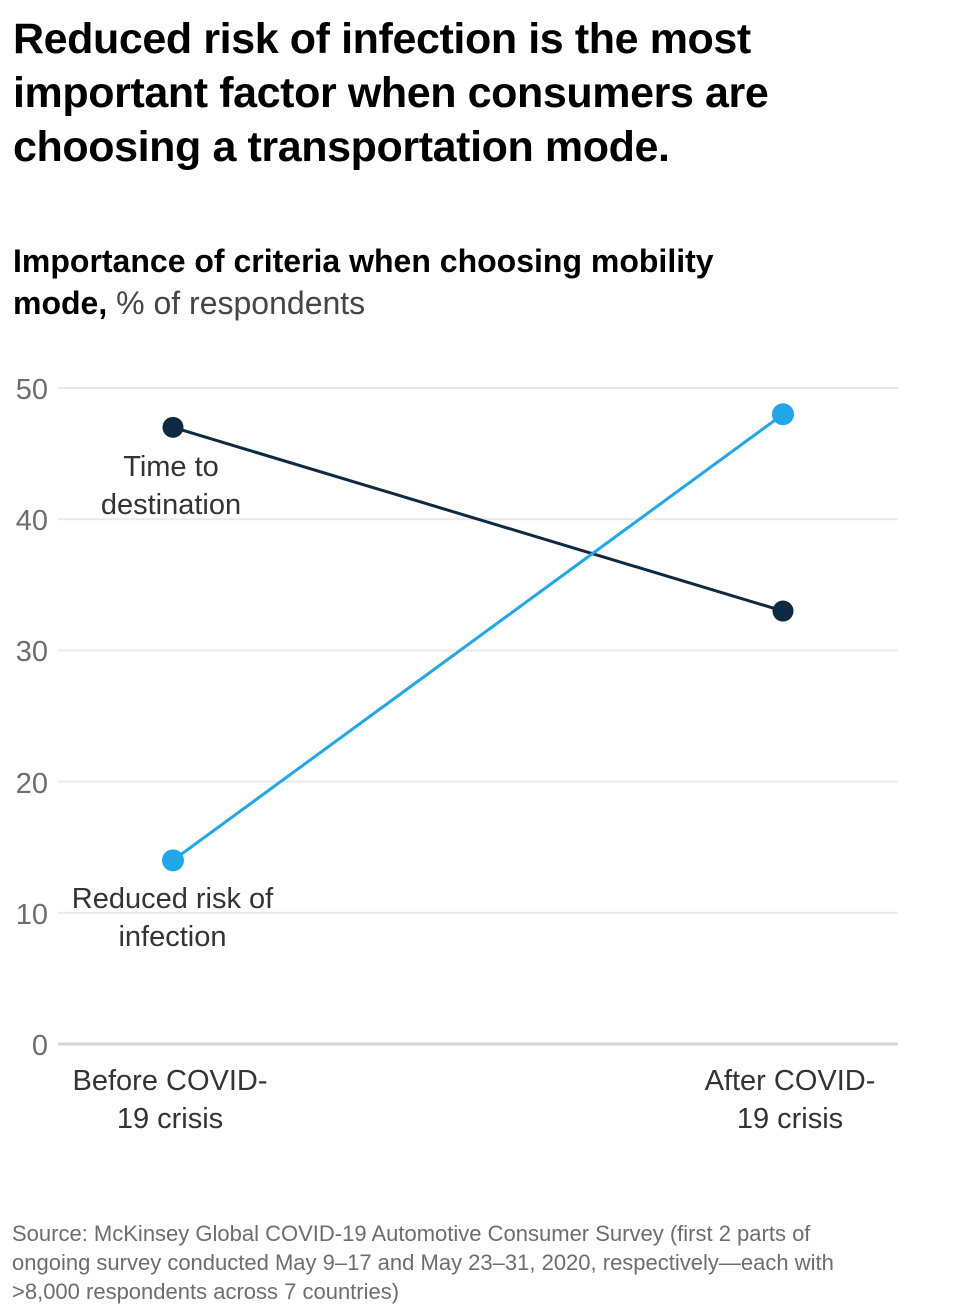 The width and height of the screenshot is (959, 1316). Describe the element at coordinates (173, 860) in the screenshot. I see `data-point-reduced-risk-of-infection-before` at that location.